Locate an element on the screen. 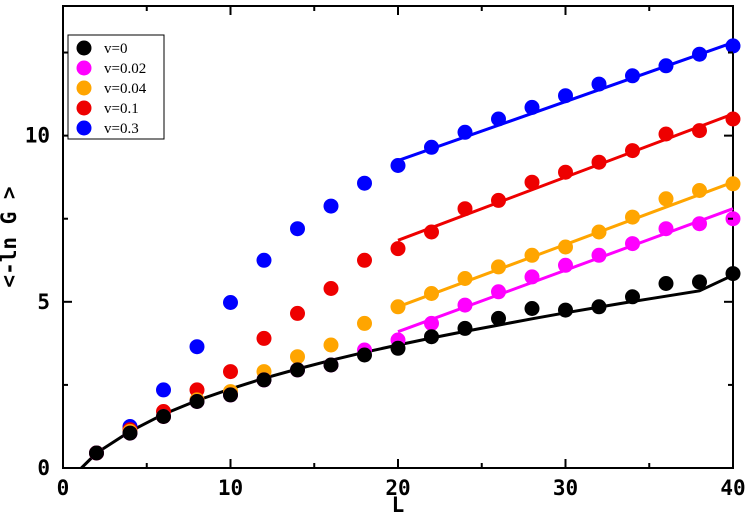  x-tick-label: 0 is located at coordinates (63, 488).